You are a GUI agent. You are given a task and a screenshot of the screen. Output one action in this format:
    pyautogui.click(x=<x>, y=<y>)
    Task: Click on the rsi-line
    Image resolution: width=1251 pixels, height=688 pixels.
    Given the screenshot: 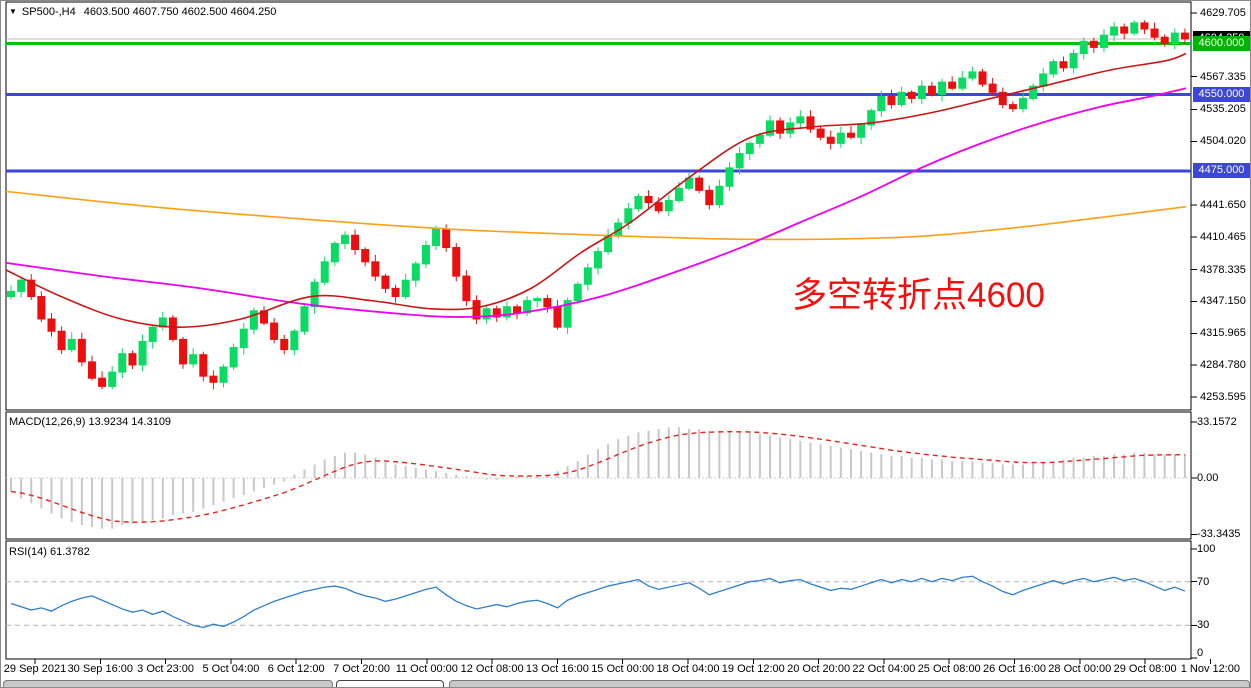 What is the action you would take?
    pyautogui.click(x=598, y=602)
    